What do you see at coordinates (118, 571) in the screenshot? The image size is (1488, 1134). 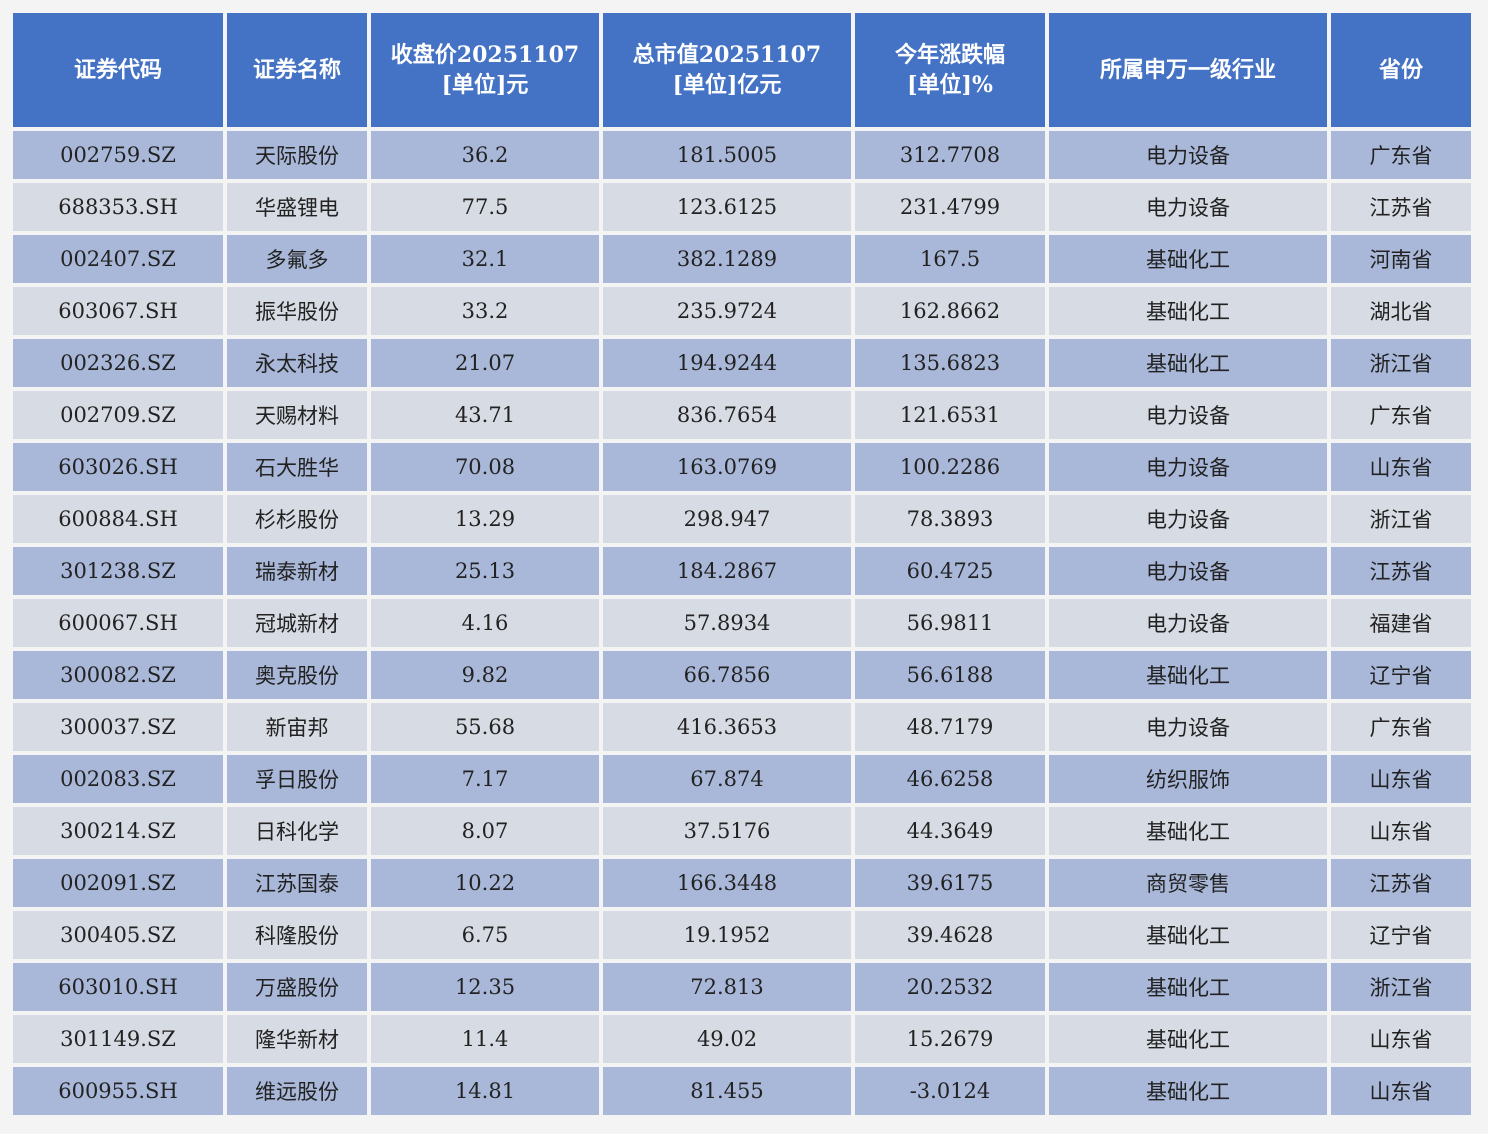 I see `cell-code: 301238.SZ` at bounding box center [118, 571].